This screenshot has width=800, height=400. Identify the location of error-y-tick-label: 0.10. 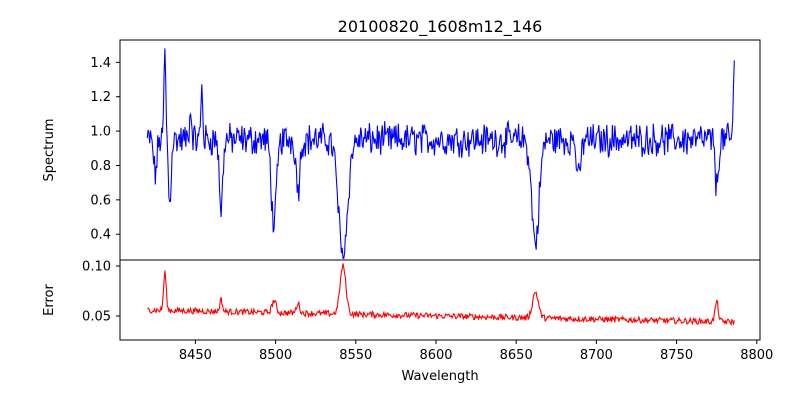
(96, 267).